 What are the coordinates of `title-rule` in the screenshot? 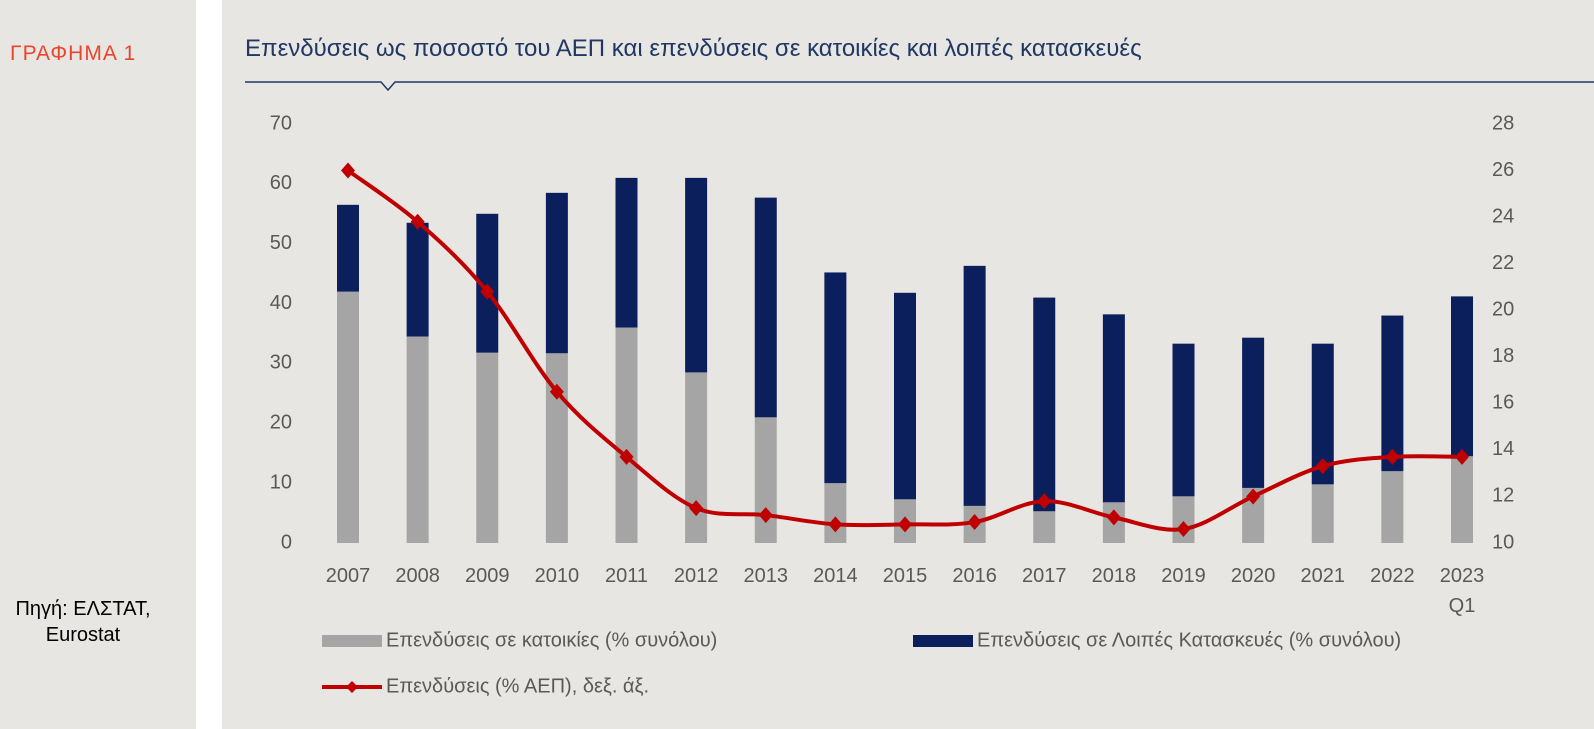 It's located at (919, 86).